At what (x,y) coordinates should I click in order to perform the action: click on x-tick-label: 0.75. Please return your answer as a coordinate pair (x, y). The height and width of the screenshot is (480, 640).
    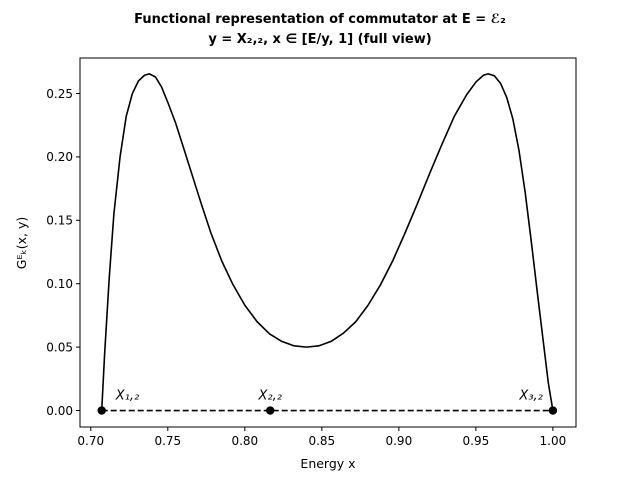
    Looking at the image, I should click on (167, 441).